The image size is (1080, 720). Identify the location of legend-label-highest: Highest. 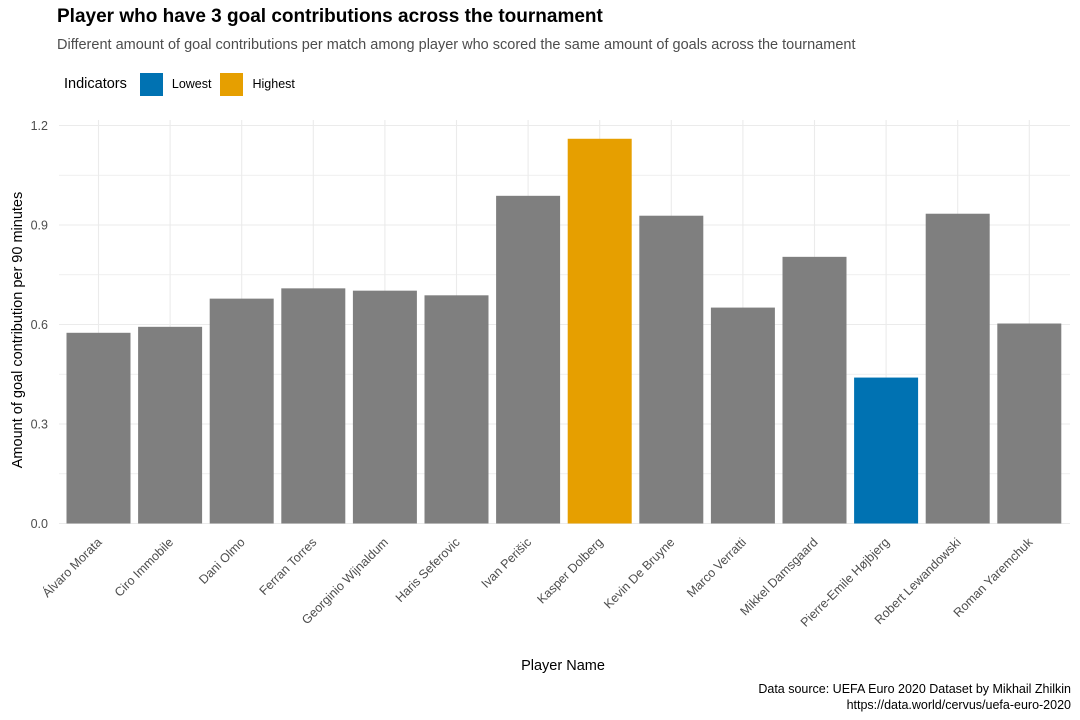
(273, 84).